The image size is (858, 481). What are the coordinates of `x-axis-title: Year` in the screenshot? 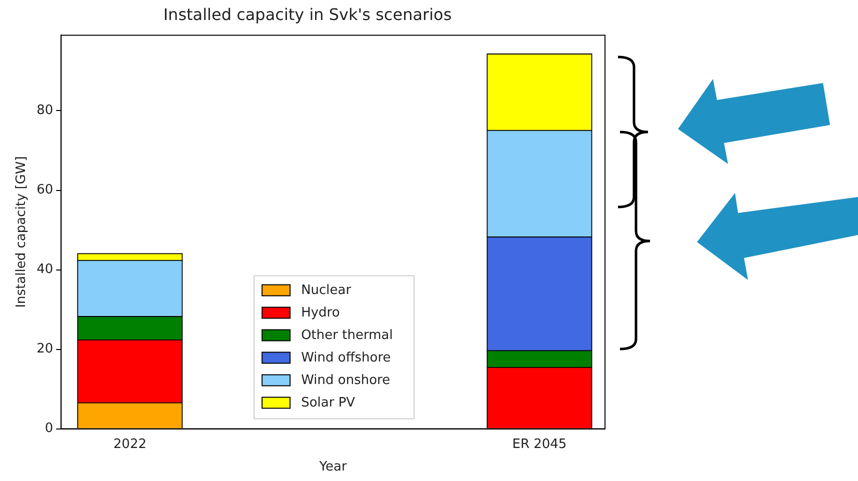 It's located at (333, 467).